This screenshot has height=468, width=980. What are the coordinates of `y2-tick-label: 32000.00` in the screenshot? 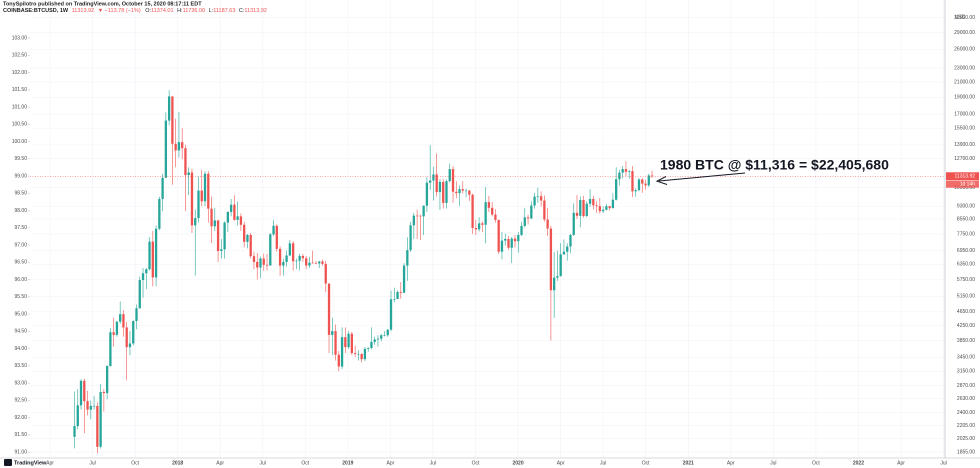 It's located at (964, 18).